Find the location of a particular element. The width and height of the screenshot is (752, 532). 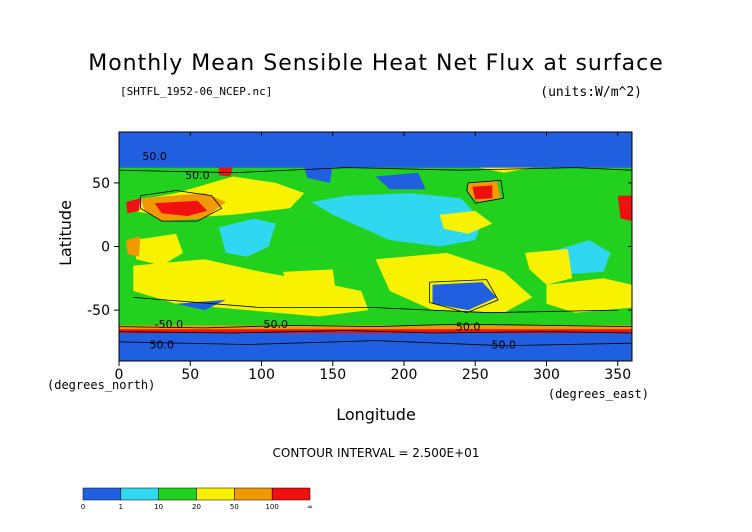

y-unit-label: (degrees_north) is located at coordinates (101, 385).